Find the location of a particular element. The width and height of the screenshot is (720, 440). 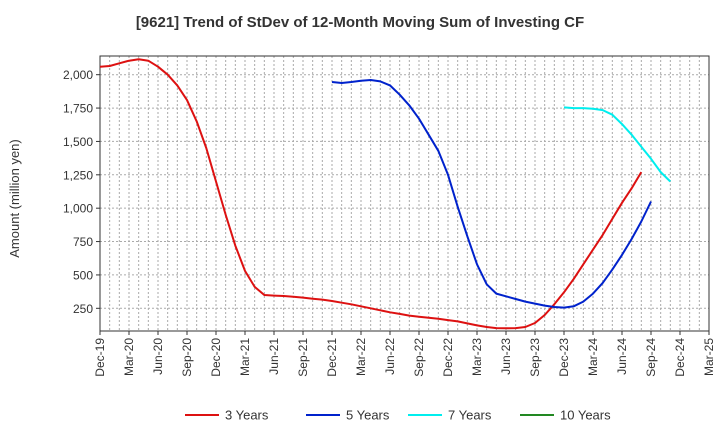

x-tick-label: Sep-23 is located at coordinates (535, 357).